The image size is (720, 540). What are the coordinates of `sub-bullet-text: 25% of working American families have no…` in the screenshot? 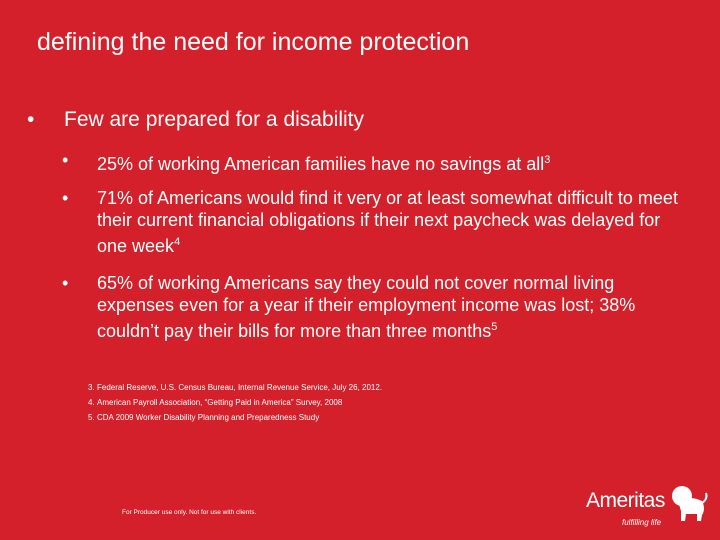 It's located at (321, 164).